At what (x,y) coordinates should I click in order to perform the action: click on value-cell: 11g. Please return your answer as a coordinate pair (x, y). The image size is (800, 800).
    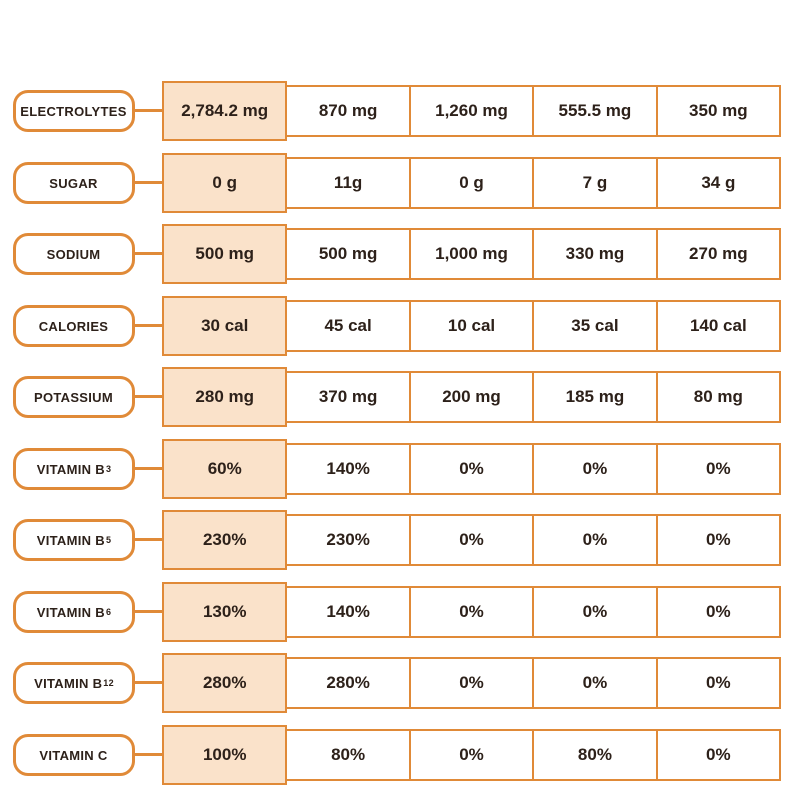
    Looking at the image, I should click on (348, 183).